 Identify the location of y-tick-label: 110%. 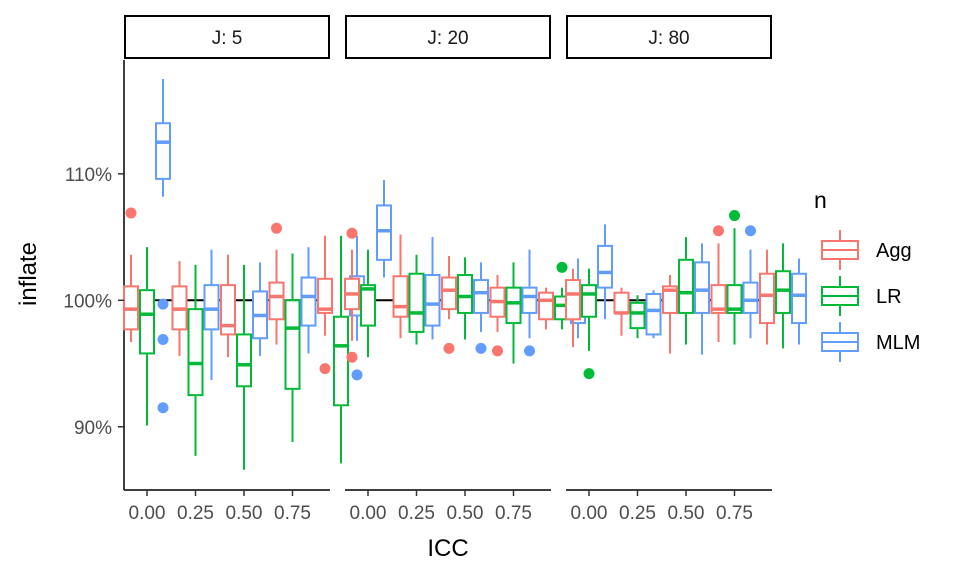
(88, 175).